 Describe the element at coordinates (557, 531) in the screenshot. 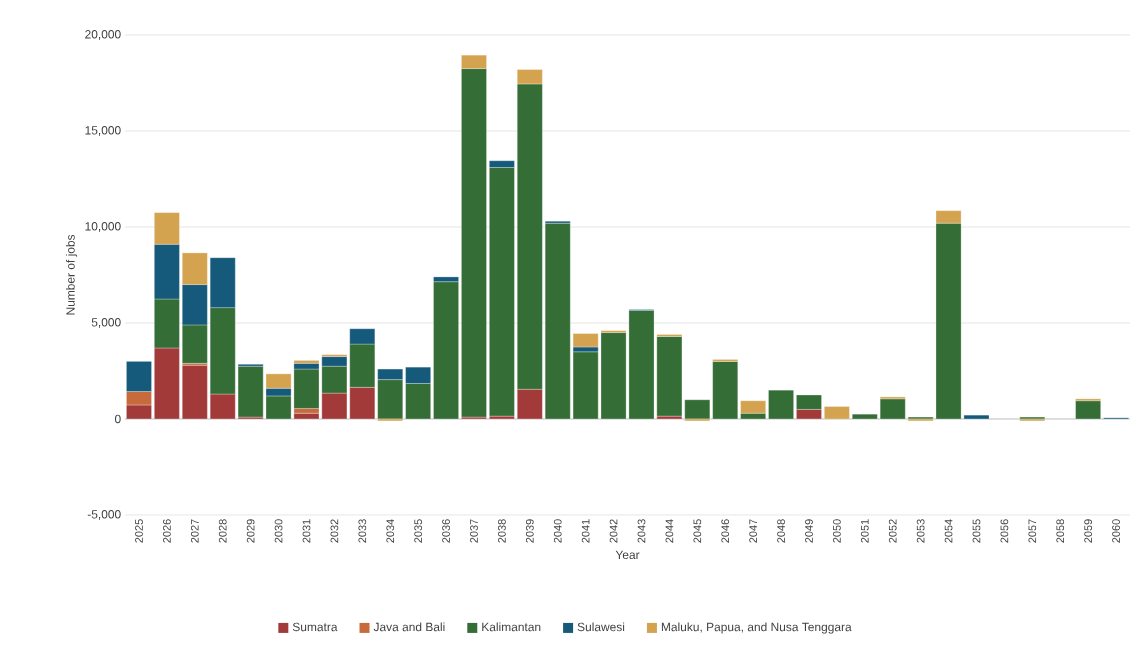

I see `x-tick-label: 2040` at that location.